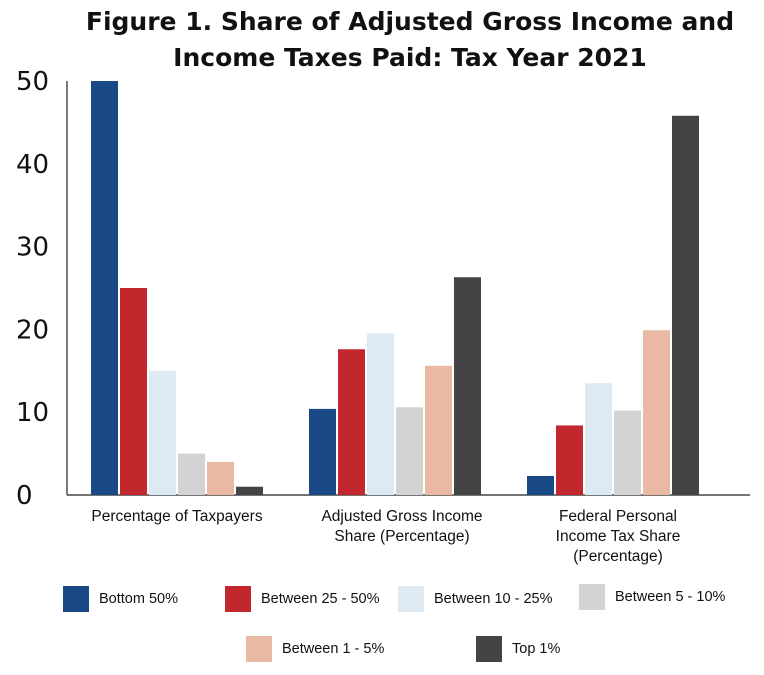 The width and height of the screenshot is (764, 675). I want to click on x-category-label: Percentage of Taxpayers, so click(176, 516).